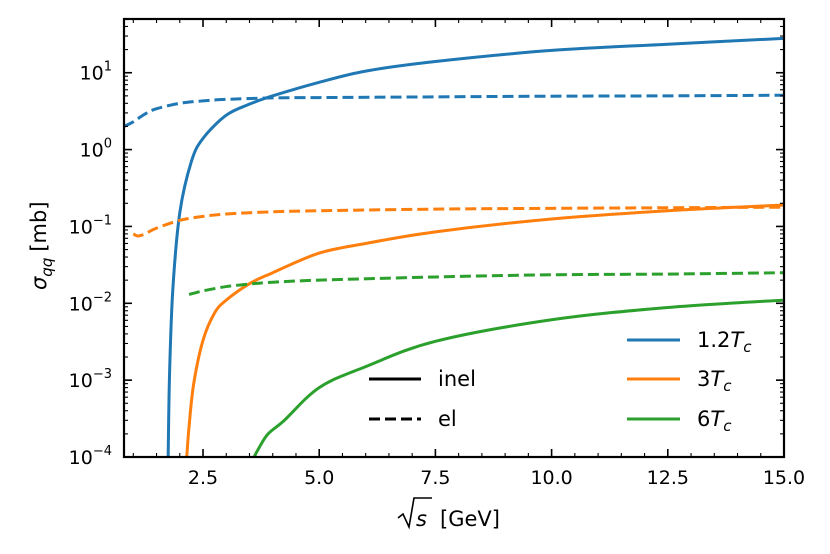  I want to click on x-tick-label: 5.0, so click(319, 478).